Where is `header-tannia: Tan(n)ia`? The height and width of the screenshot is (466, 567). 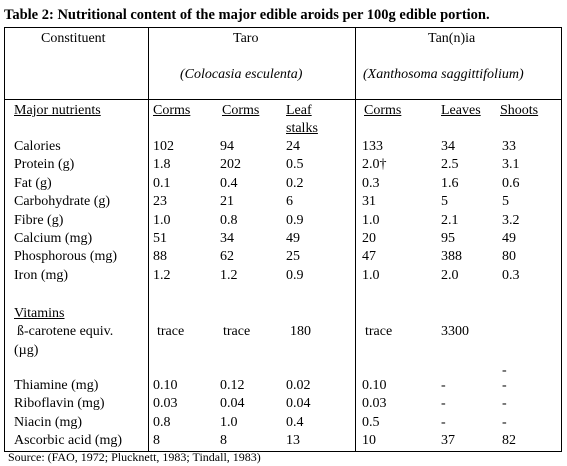 header-tannia: Tan(n)ia is located at coordinates (452, 38).